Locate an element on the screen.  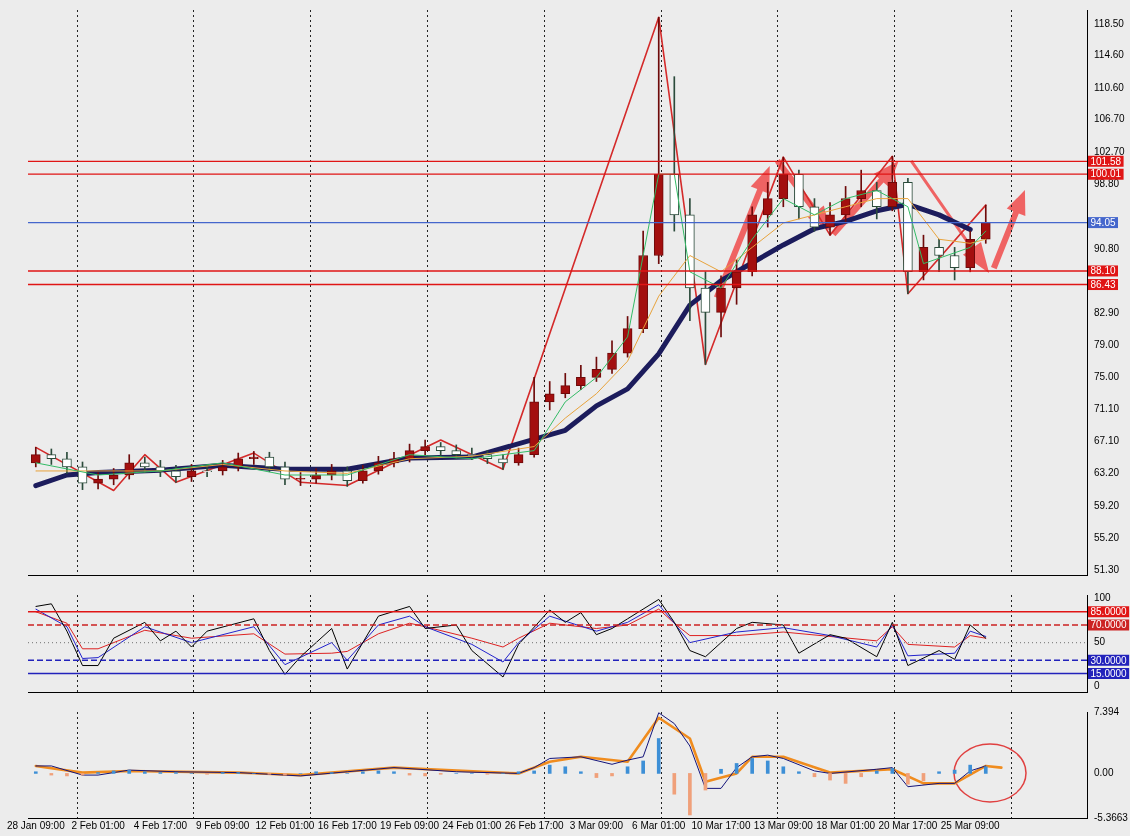
x-tick-label: 2 Feb 01:00 is located at coordinates (98, 825).